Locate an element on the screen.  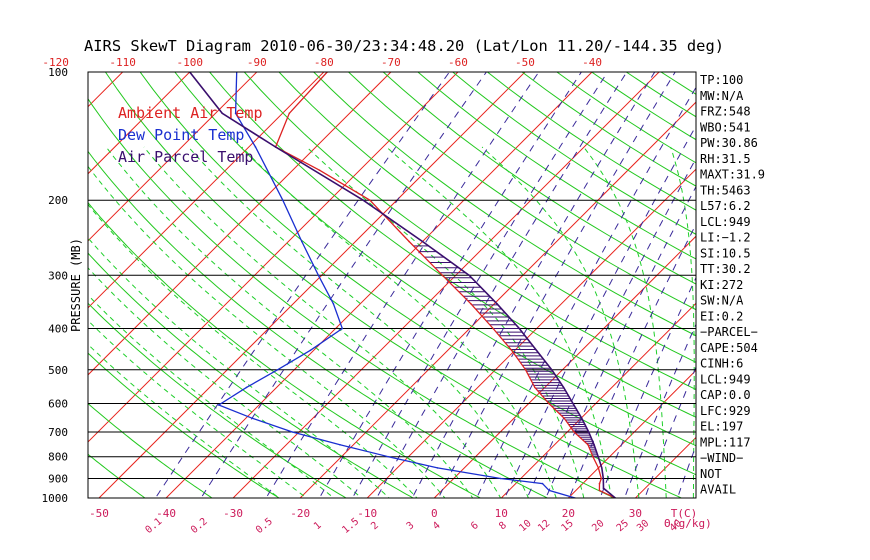
mixing-ratio-tick-label: 8 is located at coordinates (503, 526).